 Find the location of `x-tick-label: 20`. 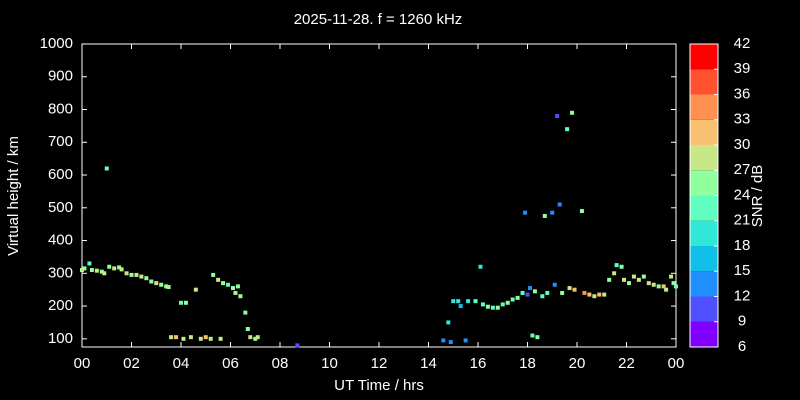

x-tick-label: 20 is located at coordinates (577, 363).